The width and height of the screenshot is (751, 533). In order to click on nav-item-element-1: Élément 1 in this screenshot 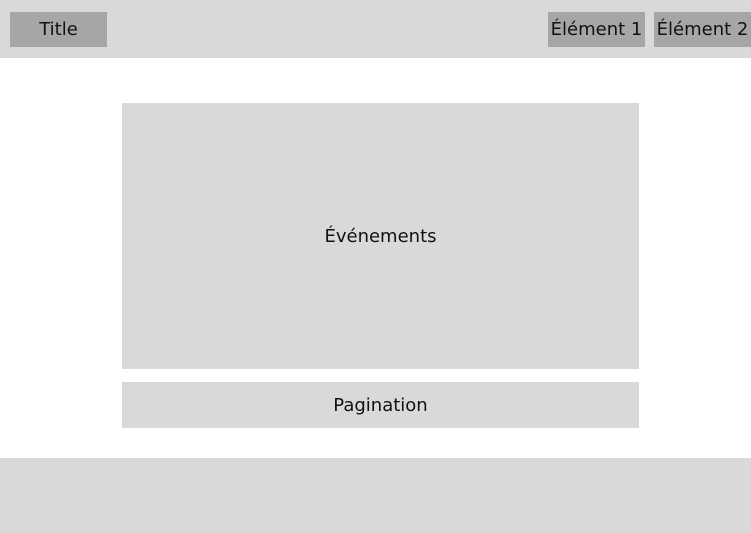, I will do `click(596, 29)`.